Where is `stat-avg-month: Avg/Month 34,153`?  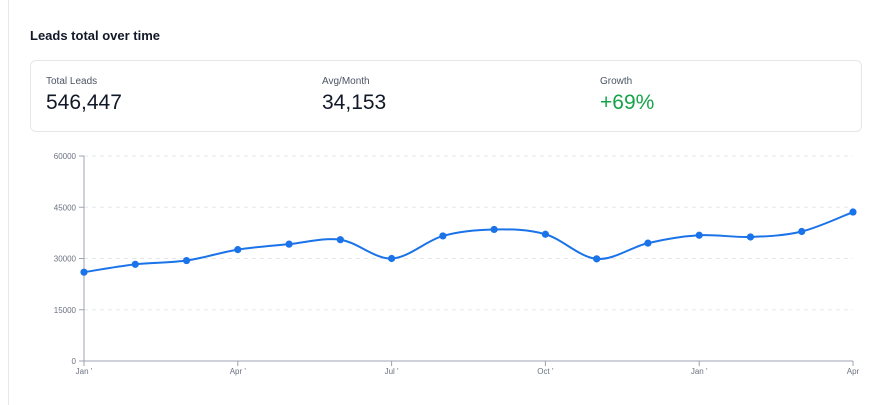
stat-avg-month: Avg/Month 34,153 is located at coordinates (354, 95).